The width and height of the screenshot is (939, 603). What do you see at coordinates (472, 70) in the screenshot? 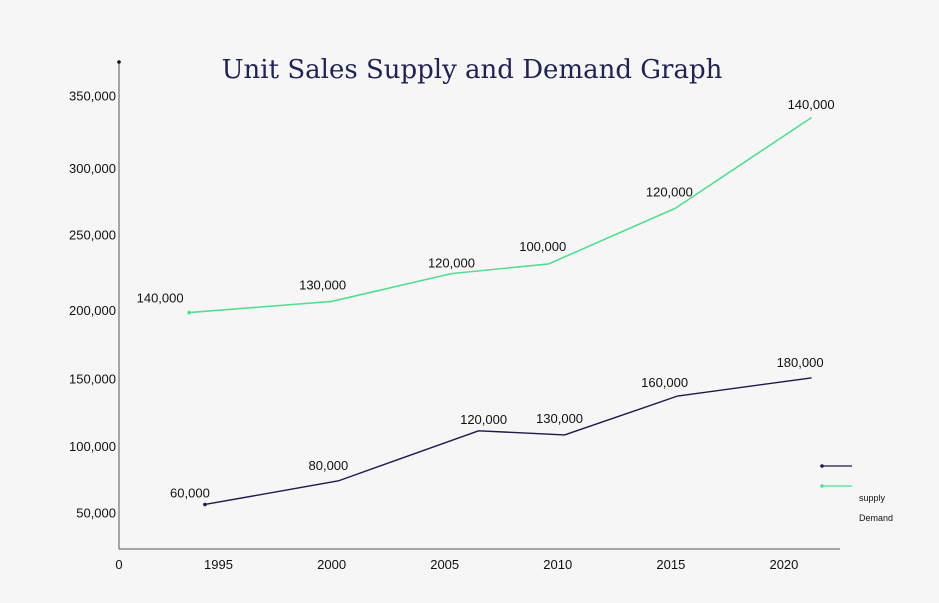
I see `chart-title: Unit Sales Supply and Demand Graph` at bounding box center [472, 70].